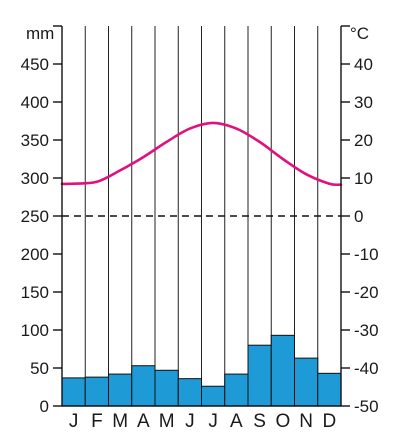  I want to click on right-tick-label: -40, so click(366, 368).